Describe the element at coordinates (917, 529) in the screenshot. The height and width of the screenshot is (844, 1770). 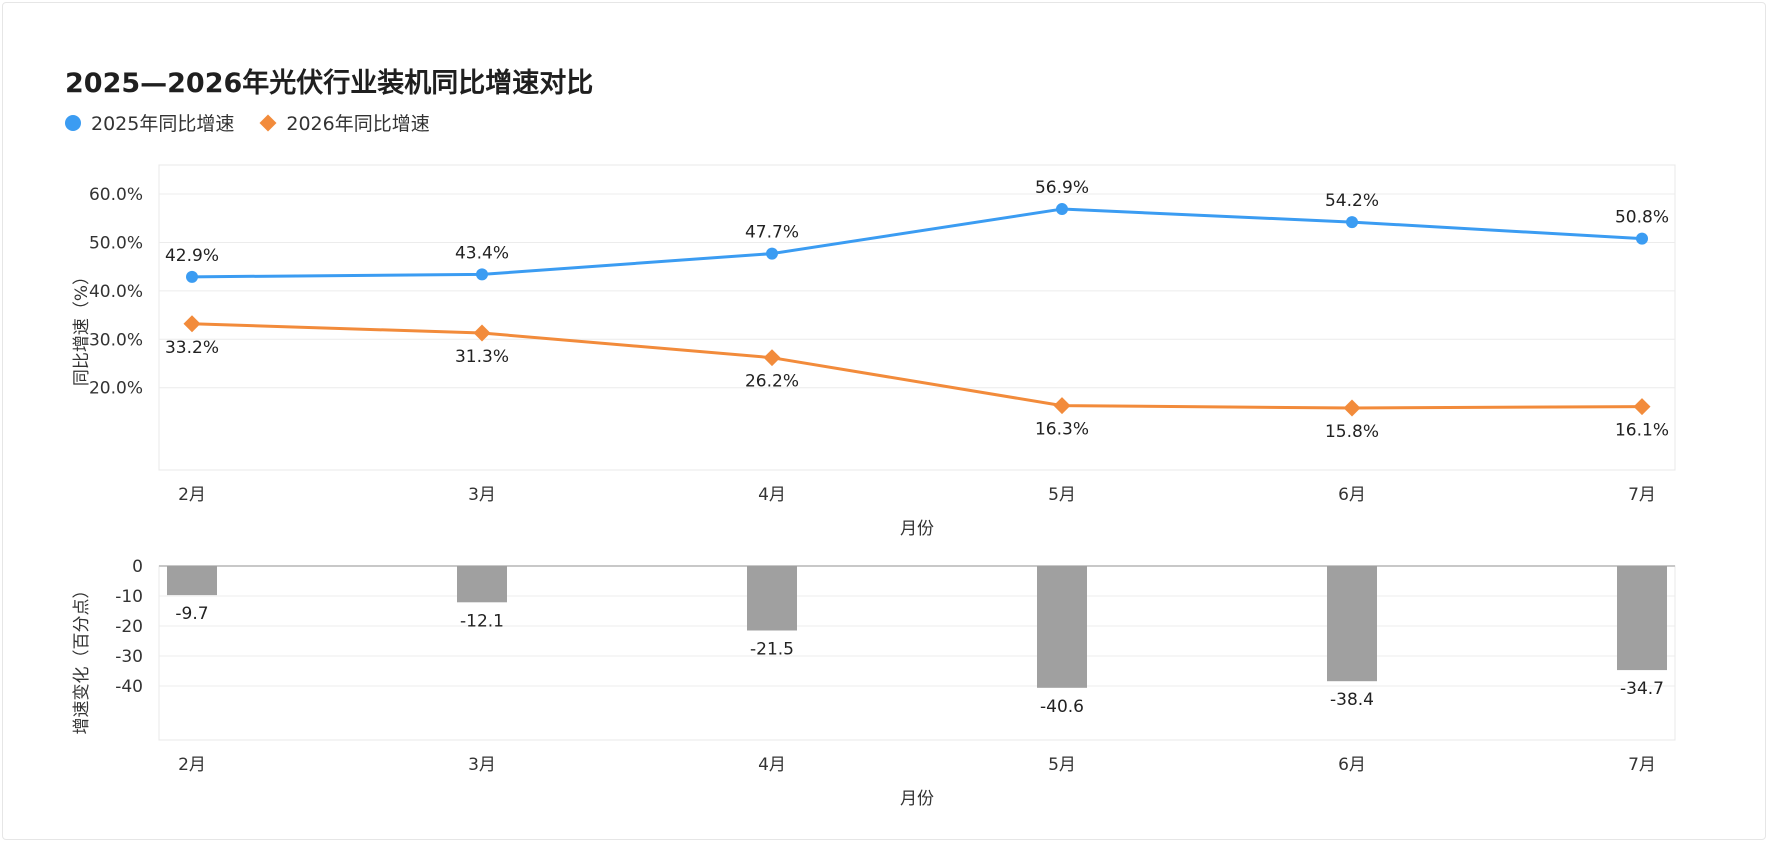
I see `line-x-axis-label: 月份` at that location.